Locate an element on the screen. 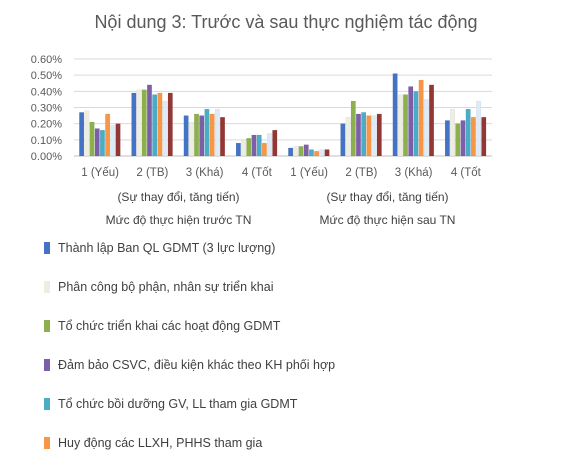  legend-item: Huy động các LLXH, PHHS tham gia is located at coordinates (153, 443).